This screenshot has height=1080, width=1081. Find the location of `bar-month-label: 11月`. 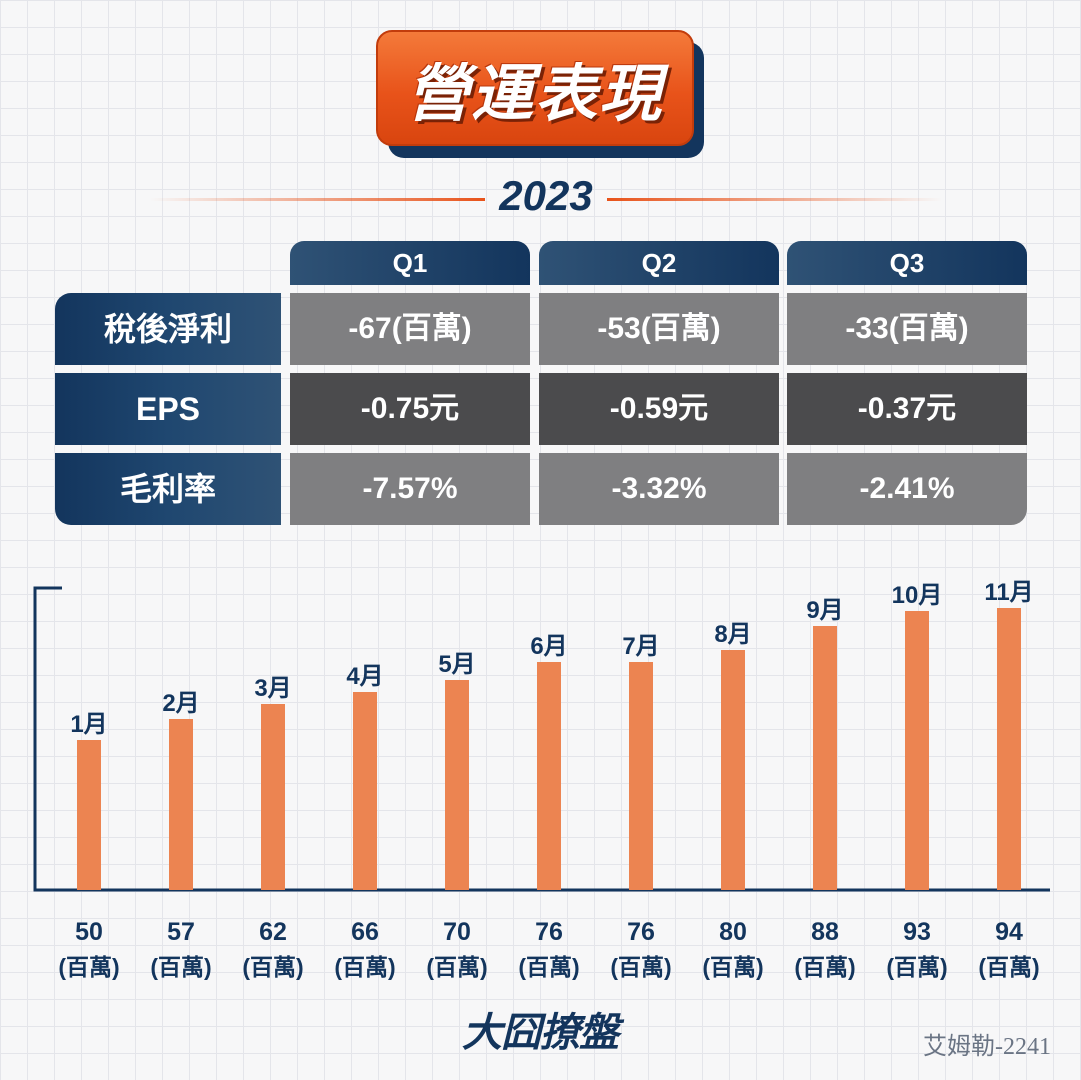

bar-month-label: 11月 is located at coordinates (1008, 592).